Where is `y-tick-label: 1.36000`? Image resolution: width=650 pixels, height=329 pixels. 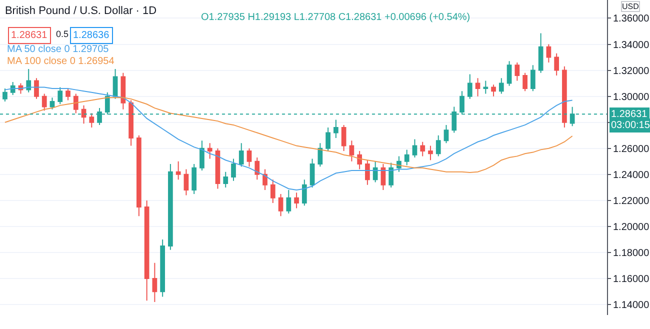
y-tick-label: 1.36000 is located at coordinates (631, 19).